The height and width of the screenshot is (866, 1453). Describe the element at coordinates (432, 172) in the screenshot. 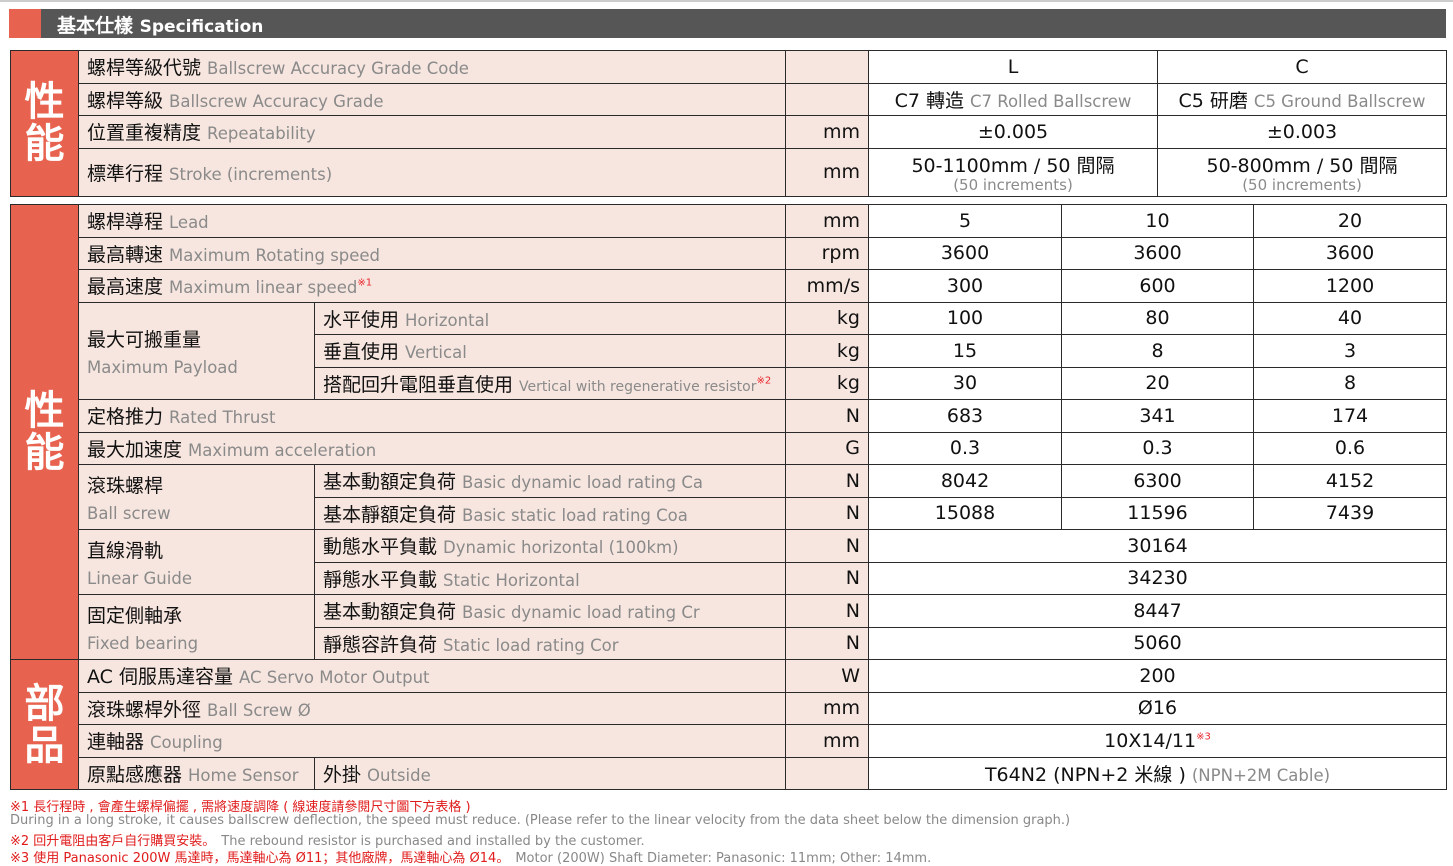

I see `spec-label: 標準行程 Stroke (increments)` at that location.